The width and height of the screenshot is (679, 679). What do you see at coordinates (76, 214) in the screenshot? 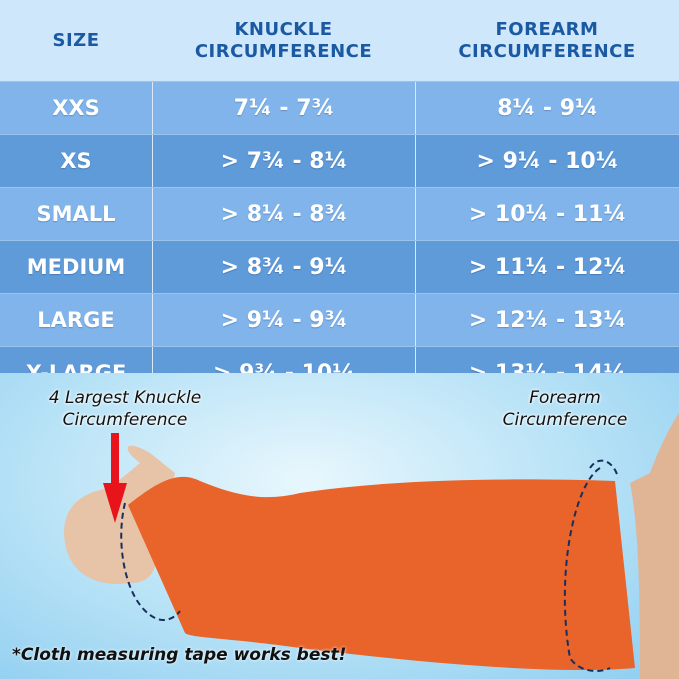
I see `size-cell: SMALL` at bounding box center [76, 214].